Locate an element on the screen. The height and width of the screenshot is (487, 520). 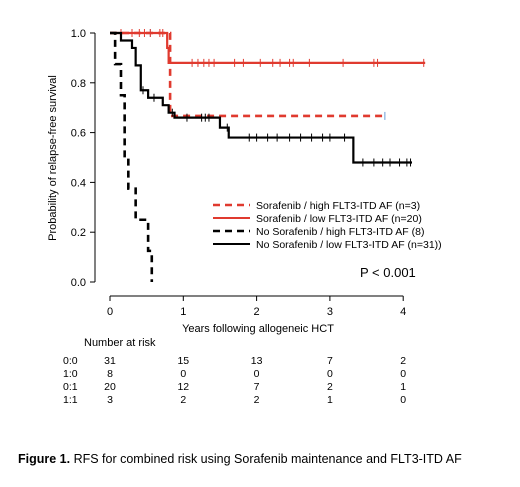
x-tick-label: 3 is located at coordinates (330, 312).